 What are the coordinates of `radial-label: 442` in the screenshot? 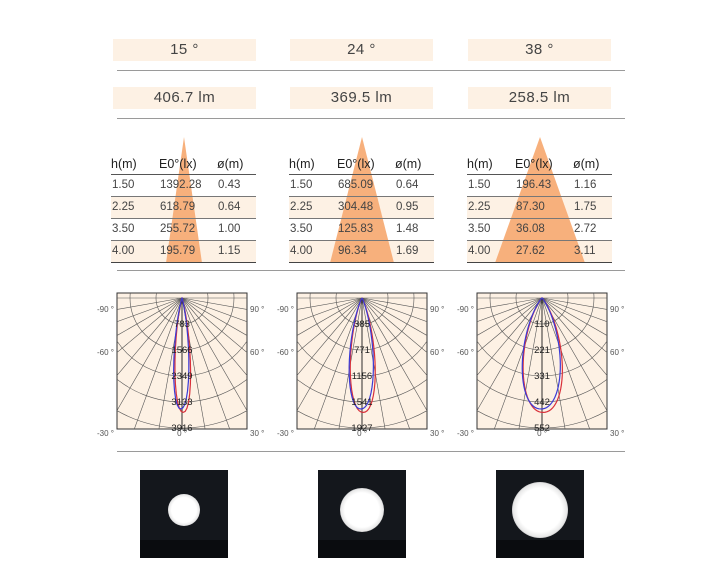 It's located at (542, 402).